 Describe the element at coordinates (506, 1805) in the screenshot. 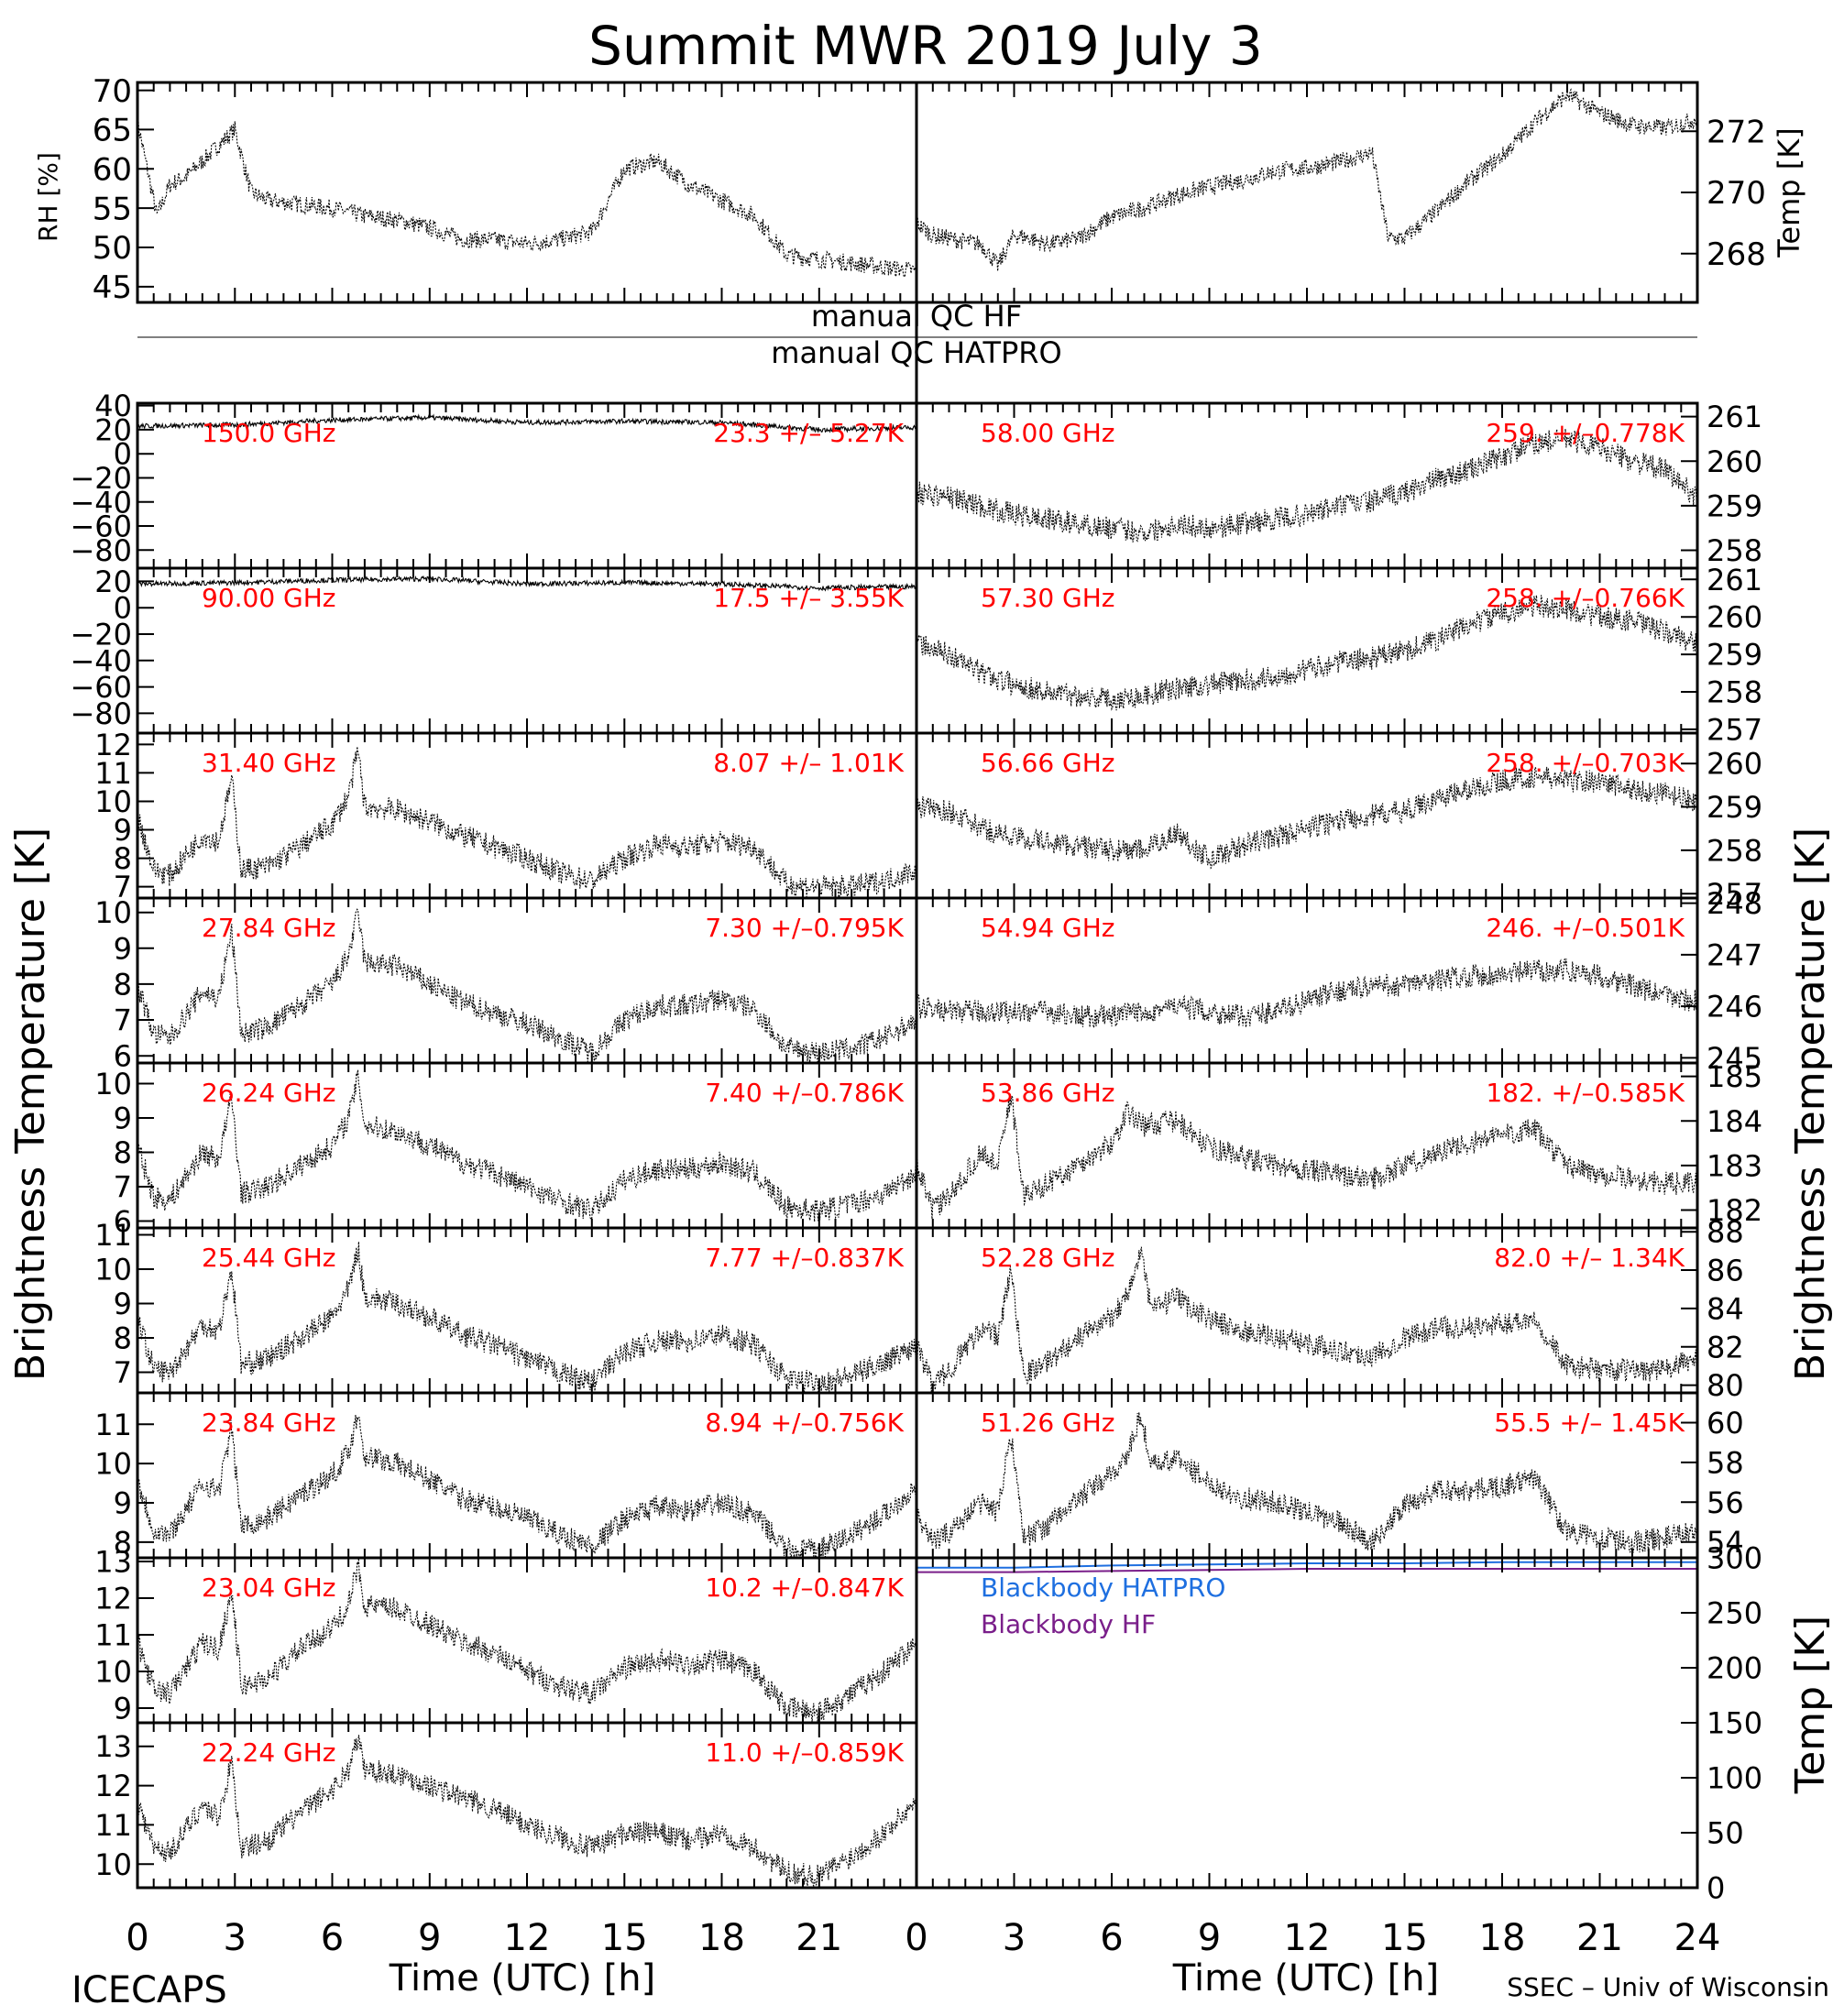

I see `panel-tb_22_24: 10 11 12 13 22.24 GHz 11.0 +/–0.859K` at that location.